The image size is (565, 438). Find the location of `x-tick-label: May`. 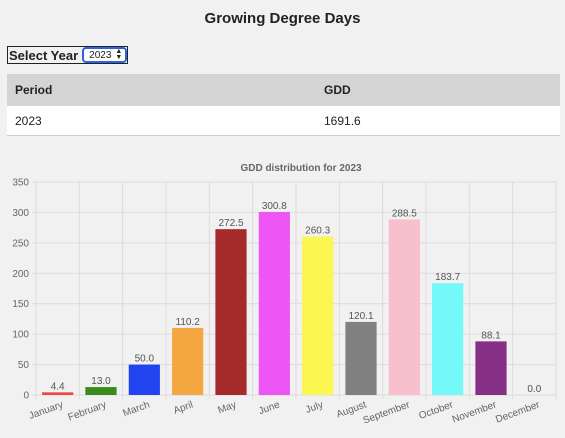

x-tick-label: May is located at coordinates (227, 407).